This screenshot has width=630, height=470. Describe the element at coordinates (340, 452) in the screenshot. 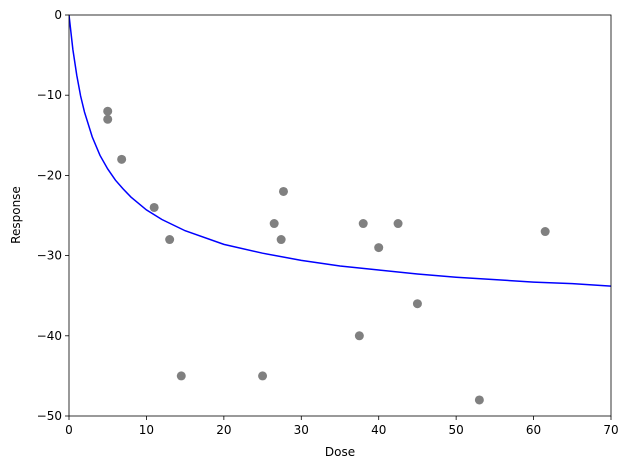

I see `x-axis-label: Dose` at that location.